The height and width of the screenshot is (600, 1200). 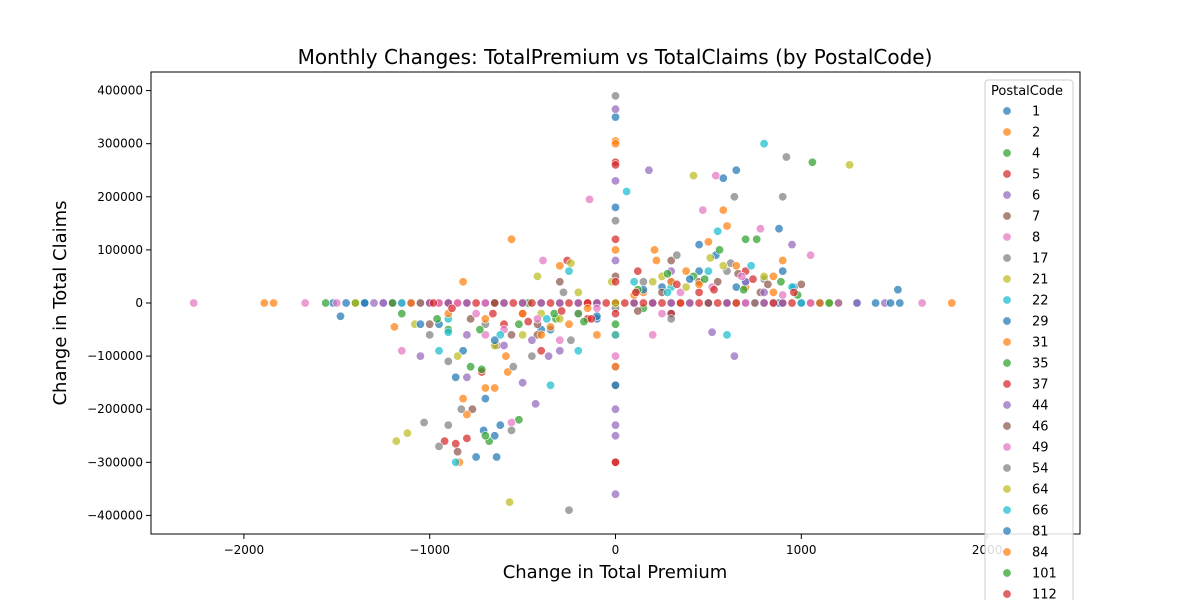 I want to click on x-tick-label: 0, so click(x=616, y=550).